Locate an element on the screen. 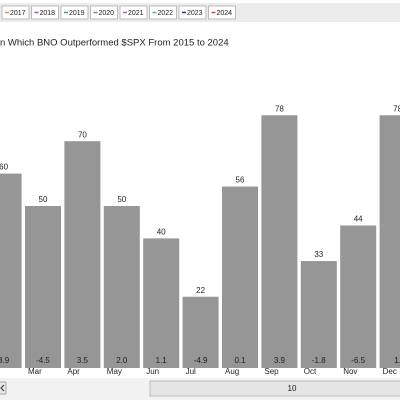 This screenshot has height=405, width=400. x-tick-label: Aug is located at coordinates (232, 371).